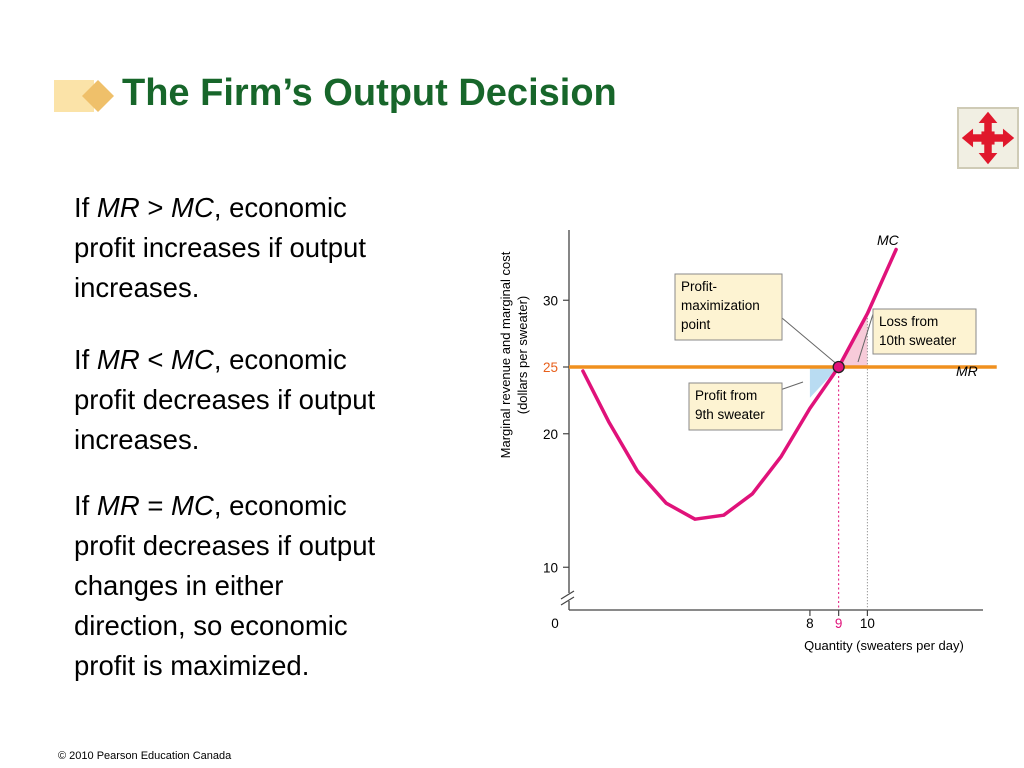 This screenshot has width=1024, height=768. Describe the element at coordinates (810, 623) in the screenshot. I see `x-tick-label: 8` at that location.